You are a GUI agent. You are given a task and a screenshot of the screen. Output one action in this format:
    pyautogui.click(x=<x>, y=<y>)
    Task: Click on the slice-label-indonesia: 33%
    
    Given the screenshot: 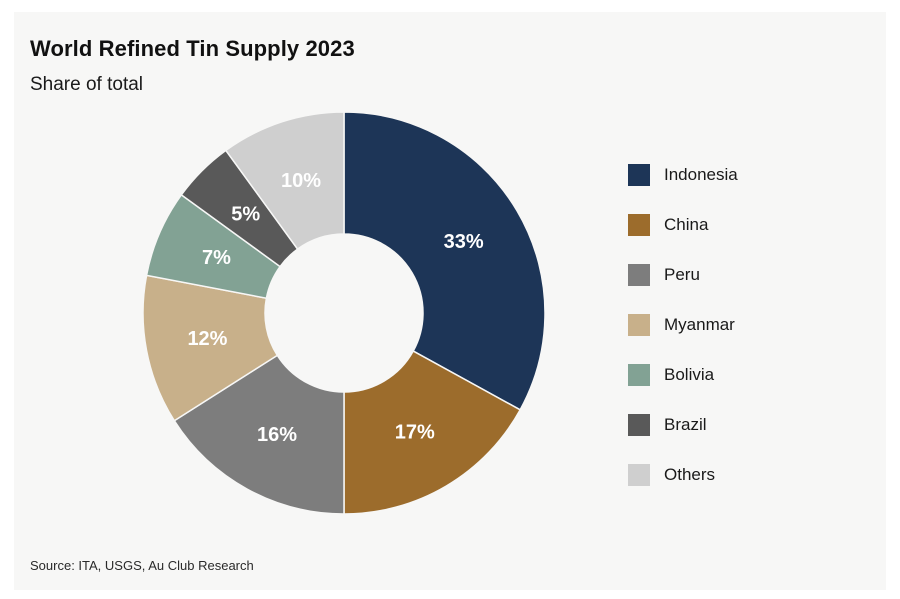 What is the action you would take?
    pyautogui.click(x=464, y=242)
    